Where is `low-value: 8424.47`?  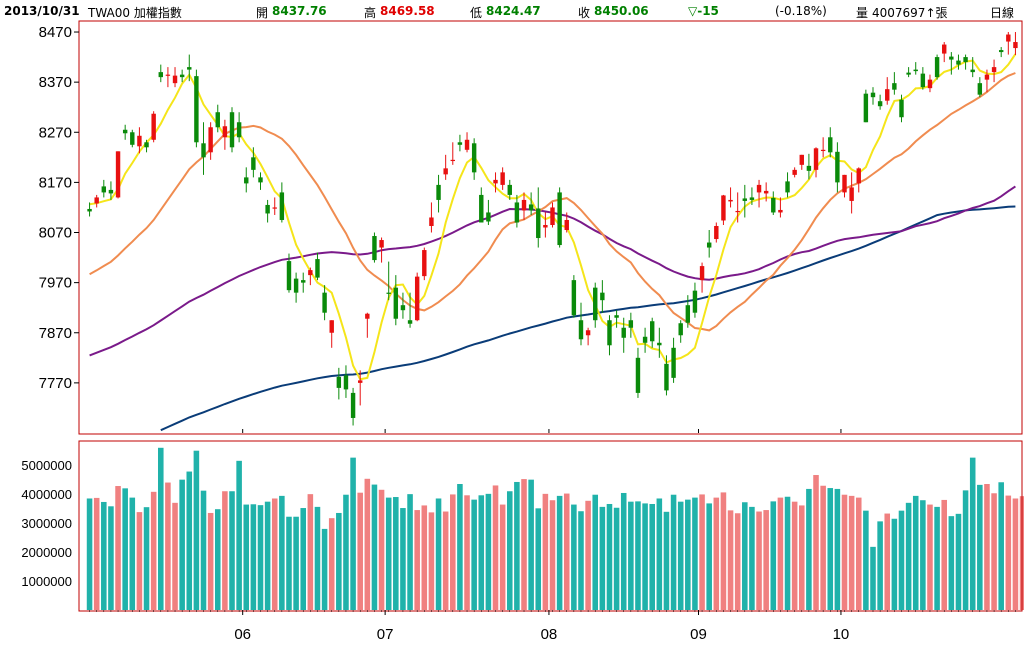
low-value: 8424.47 is located at coordinates (513, 11).